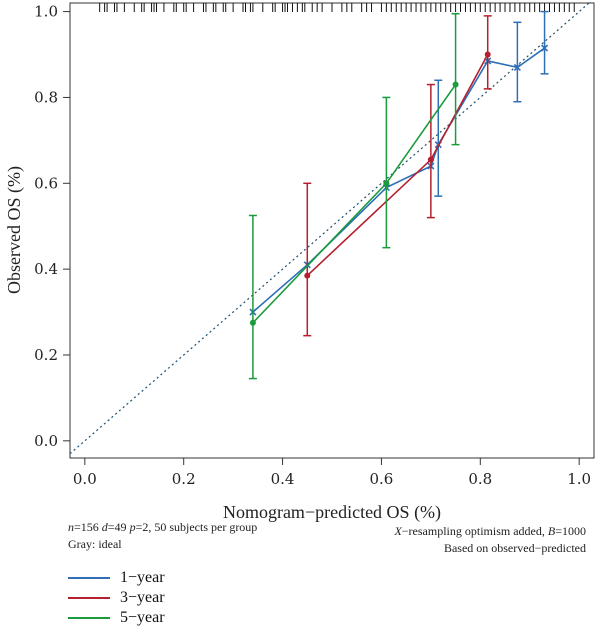  What do you see at coordinates (332, 473) in the screenshot?
I see `x-axis: 0.0 0.2 0.4 0.6 0.8 1.0` at bounding box center [332, 473].